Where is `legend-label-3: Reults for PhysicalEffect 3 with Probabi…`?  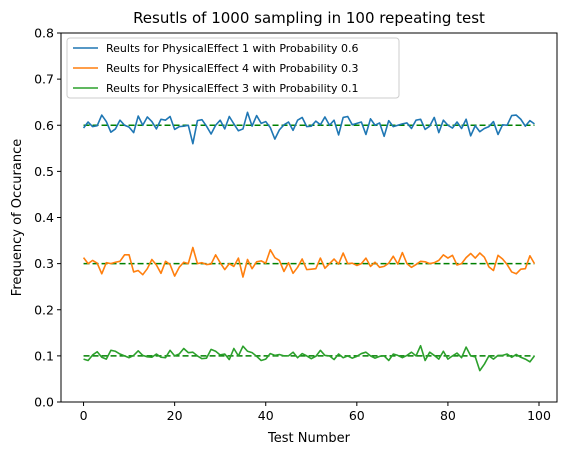 legend-label-3: Reults for PhysicalEffect 3 with Probabi… is located at coordinates (232, 88).